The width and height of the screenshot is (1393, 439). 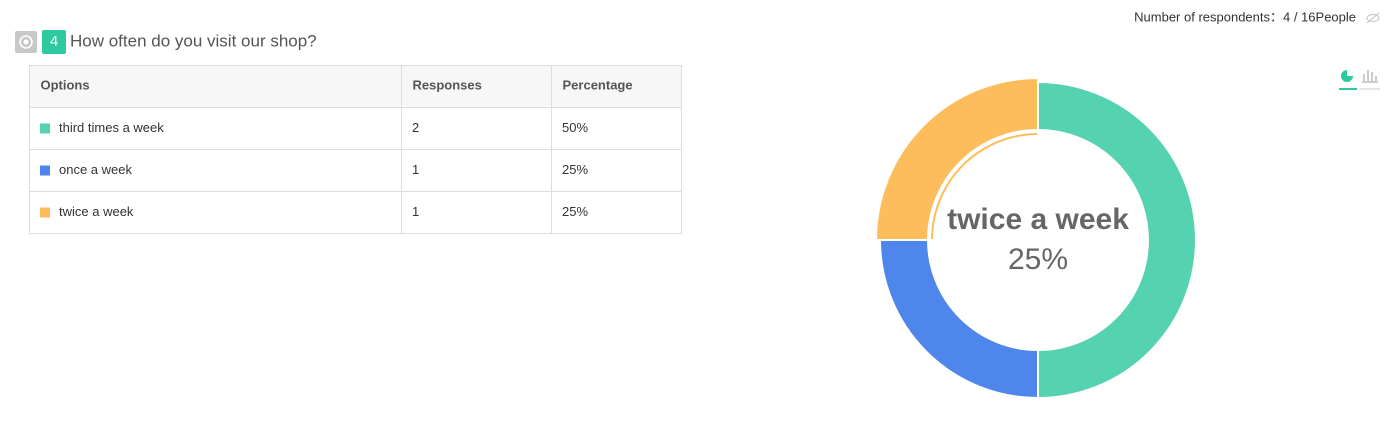 I want to click on question-number-badge, so click(x=54, y=42).